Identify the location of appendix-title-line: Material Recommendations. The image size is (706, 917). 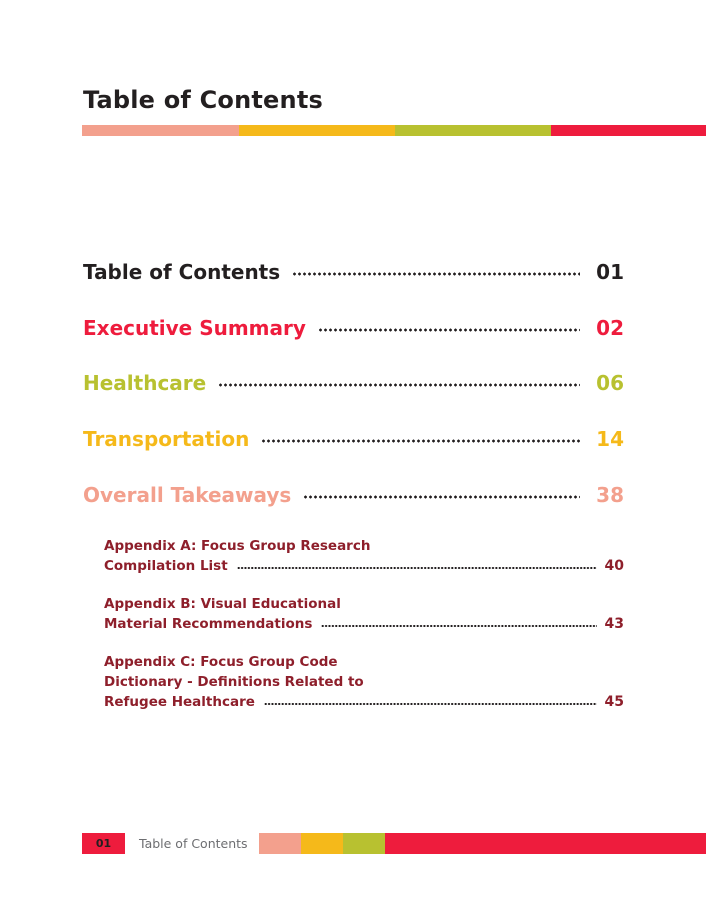
(208, 624).